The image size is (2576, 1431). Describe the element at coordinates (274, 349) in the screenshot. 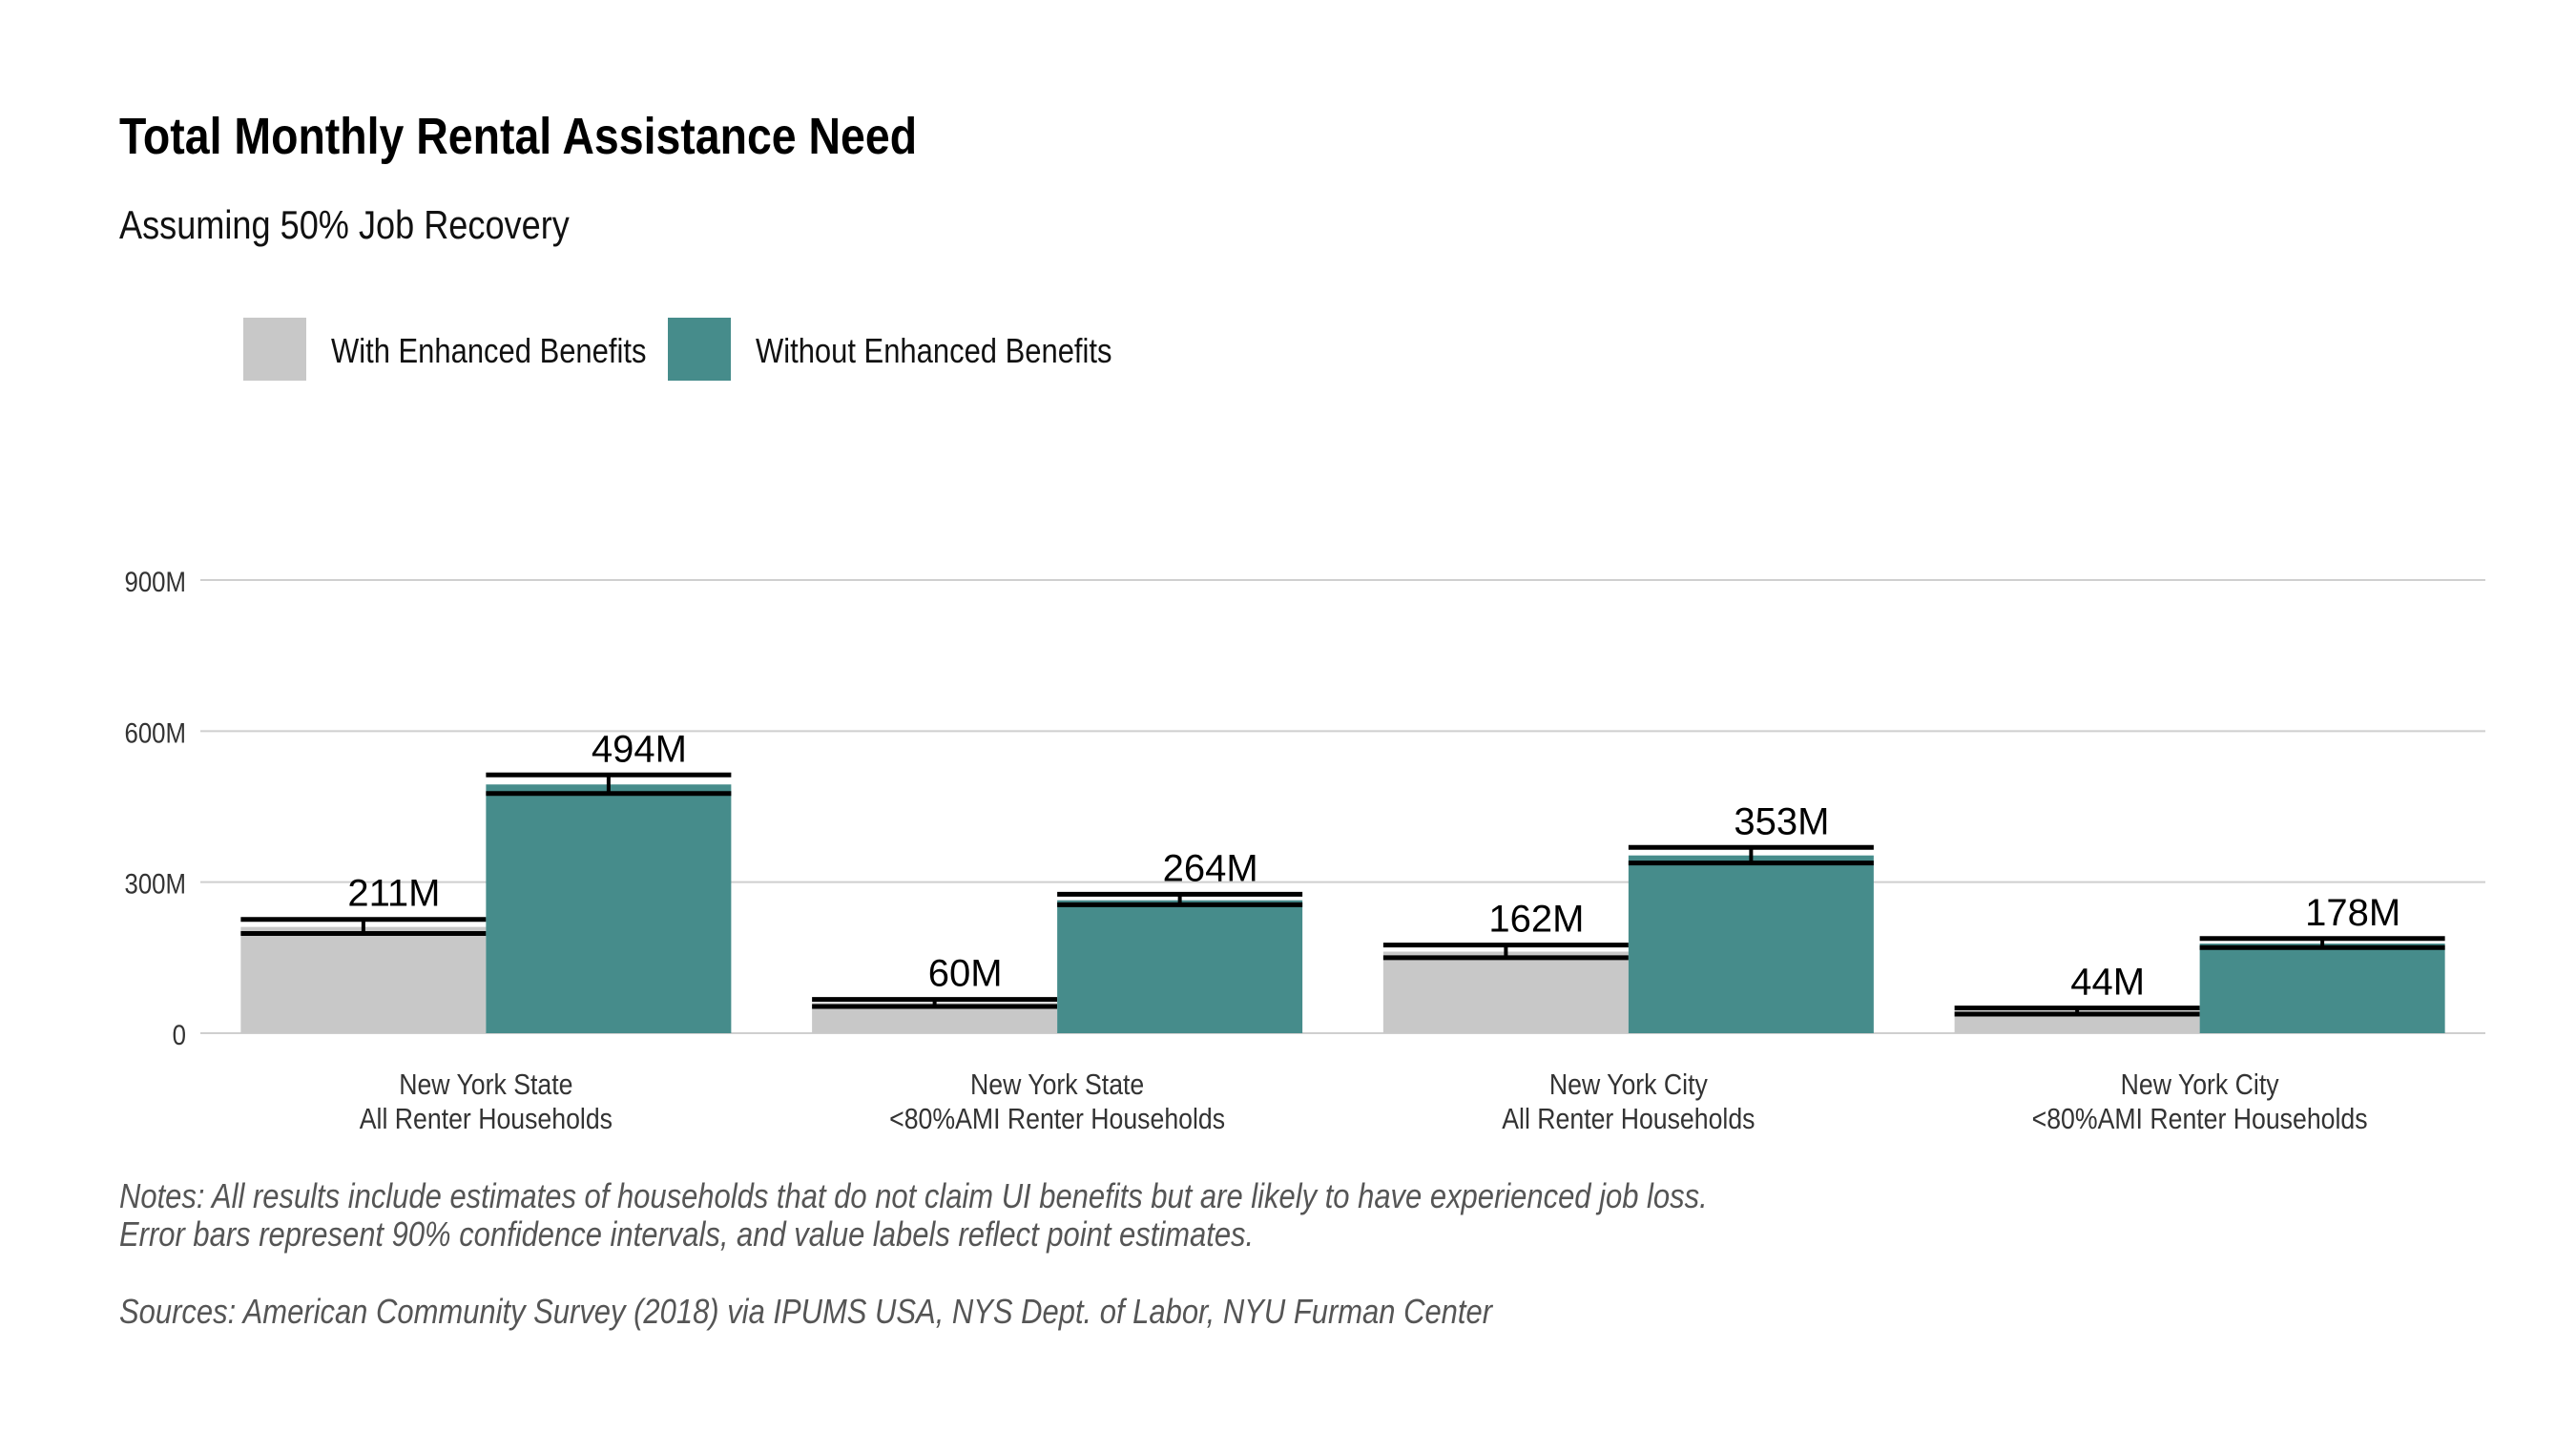

I see `legend-swatch-with-enhanced-benefits` at that location.